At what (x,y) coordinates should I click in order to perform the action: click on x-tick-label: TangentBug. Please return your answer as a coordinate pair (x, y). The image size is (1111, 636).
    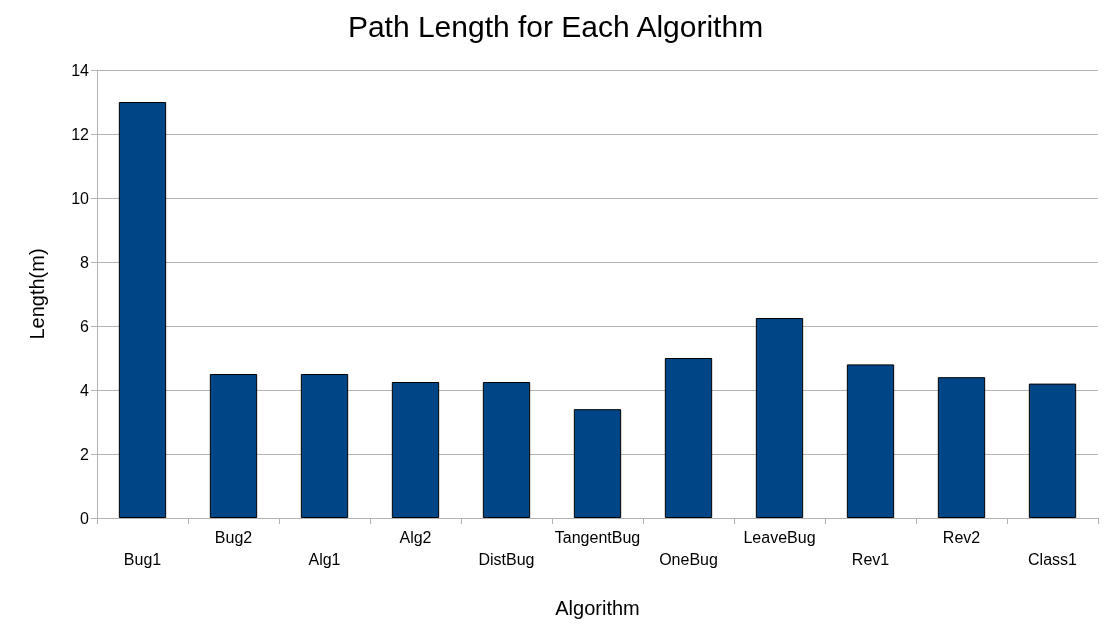
    Looking at the image, I should click on (597, 537).